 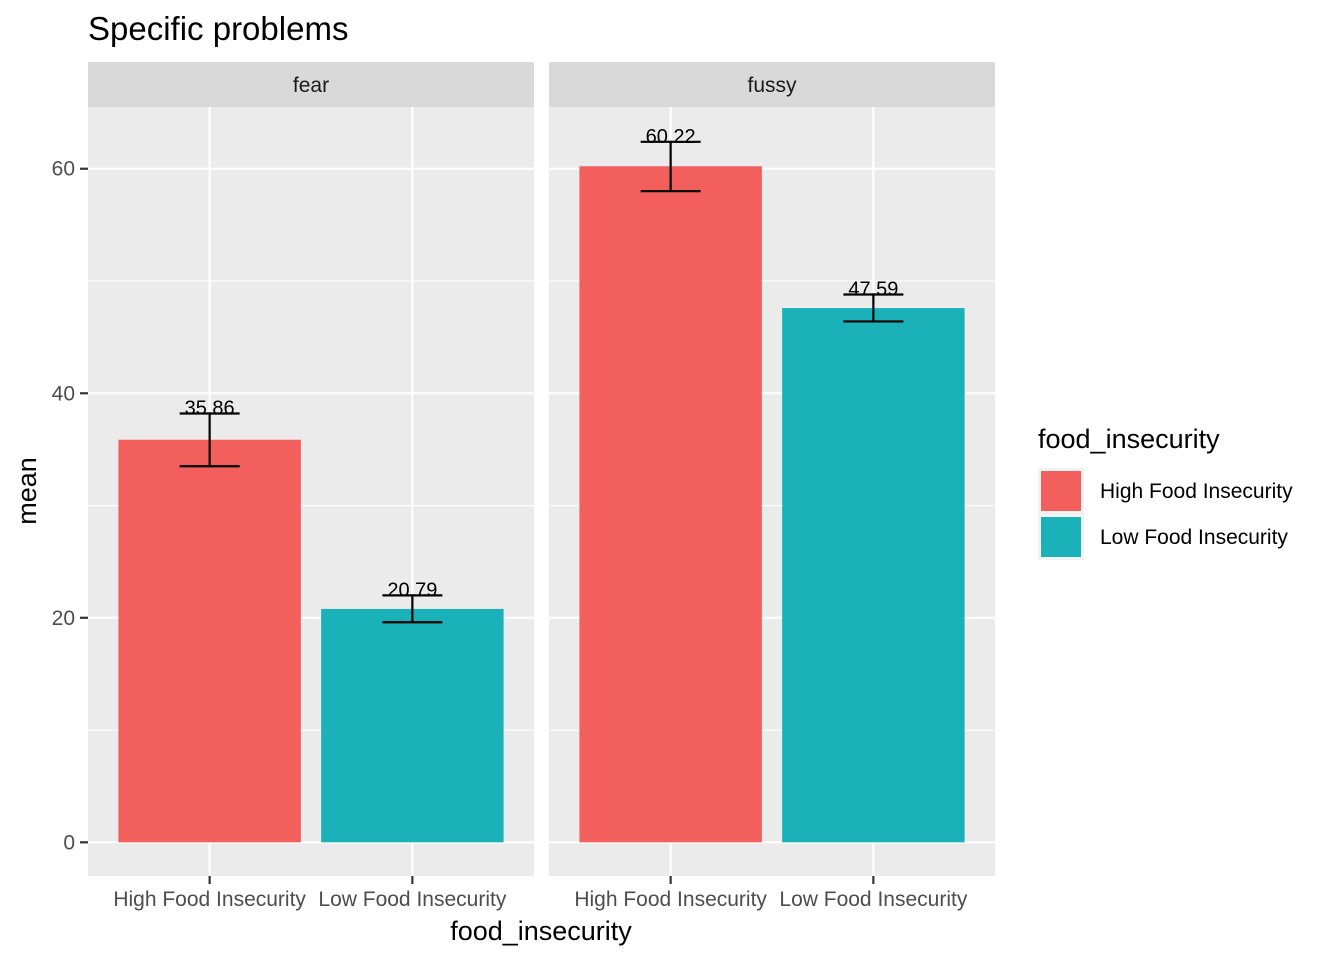 What do you see at coordinates (412, 590) in the screenshot?
I see `data-label: 20.79` at bounding box center [412, 590].